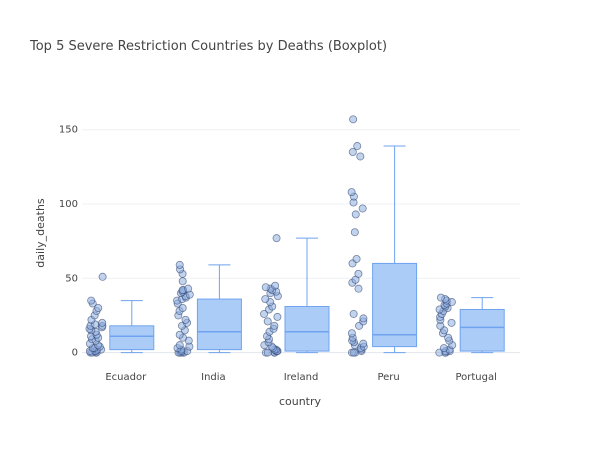  Describe the element at coordinates (475, 377) in the screenshot. I see `x-tick-label: Portugal` at that location.